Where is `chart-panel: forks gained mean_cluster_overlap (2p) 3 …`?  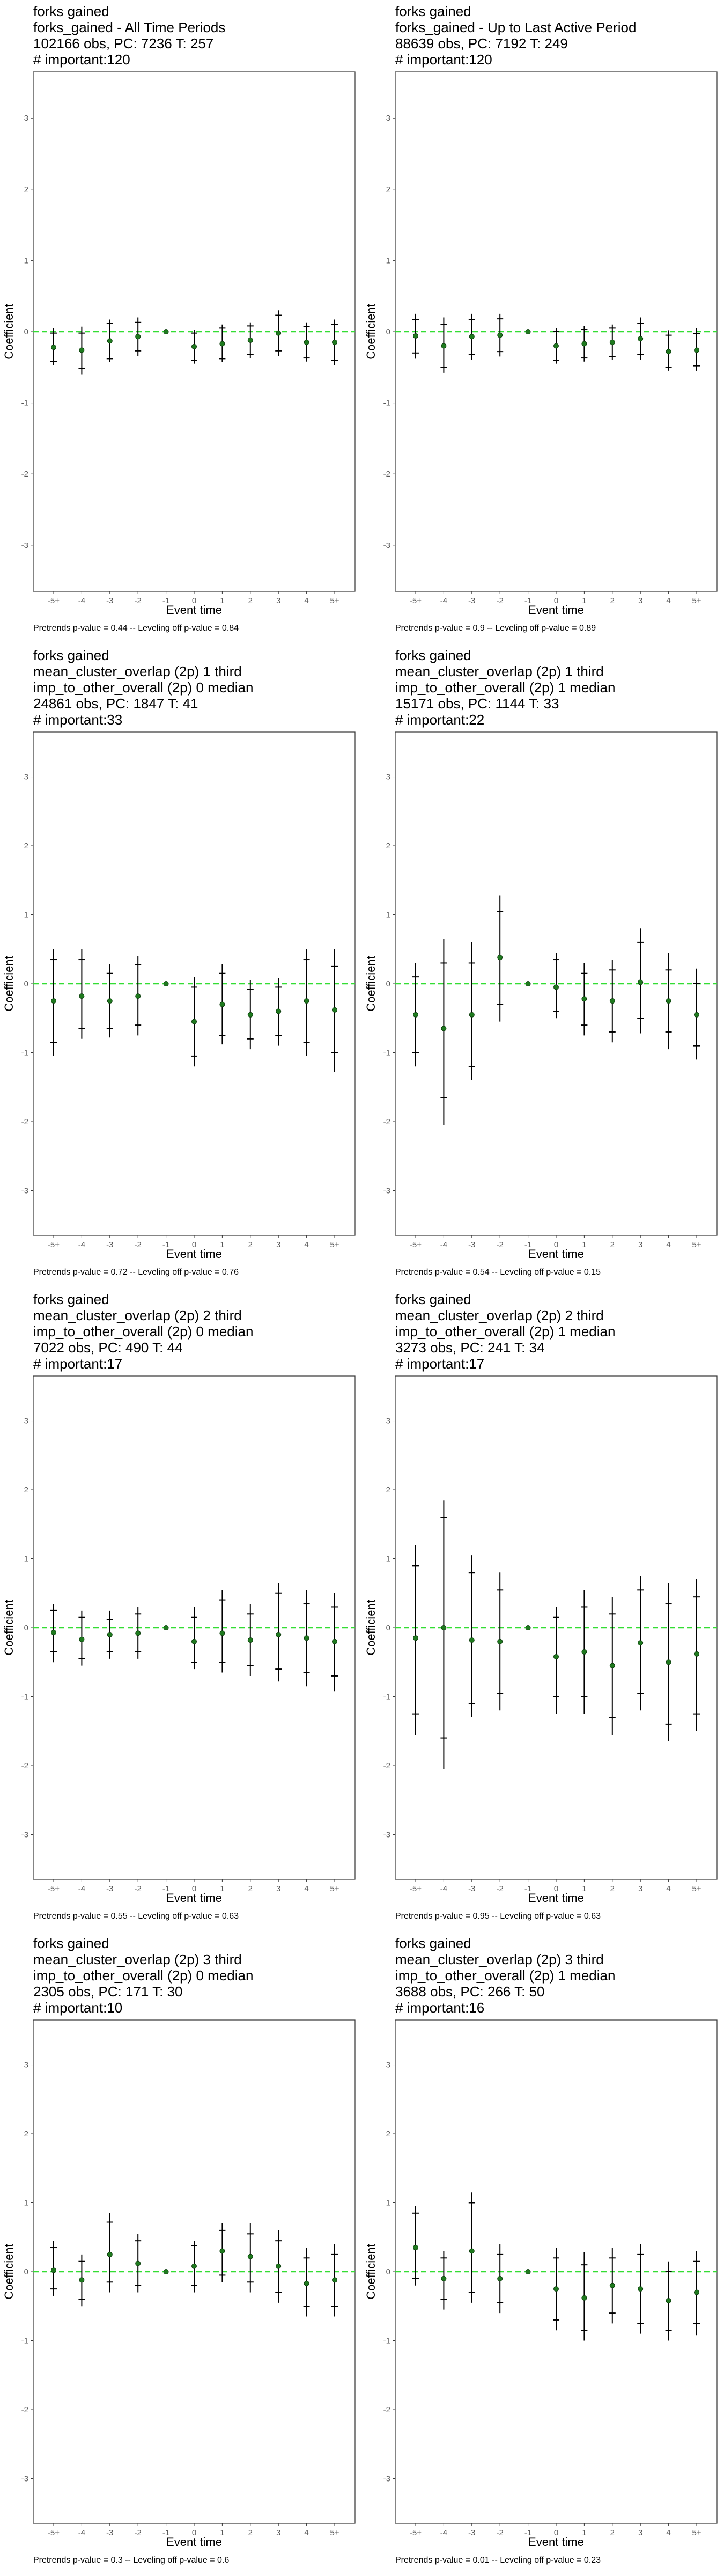 chart-panel: forks gained mean_cluster_overlap (2p) 3 … is located at coordinates (181, 2254).